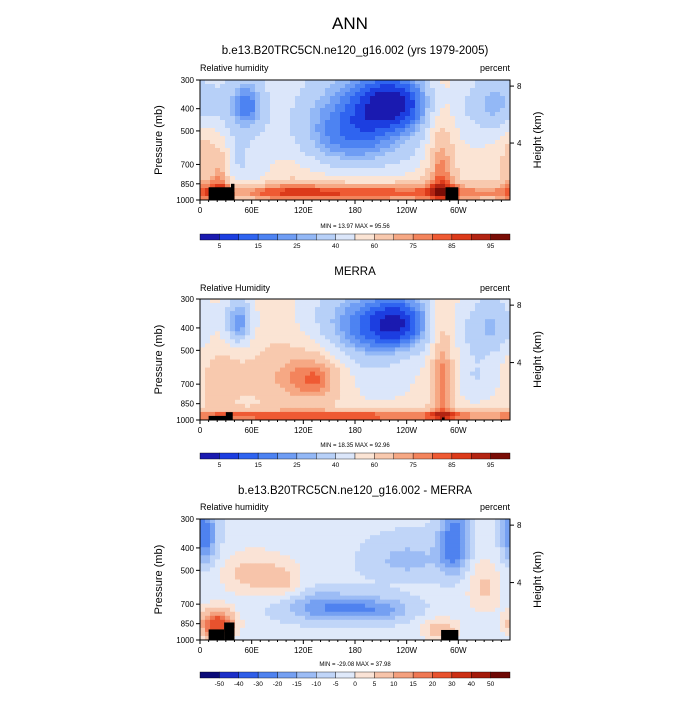  What do you see at coordinates (303, 430) in the screenshot?
I see `x-tick-label: 120E` at bounding box center [303, 430].